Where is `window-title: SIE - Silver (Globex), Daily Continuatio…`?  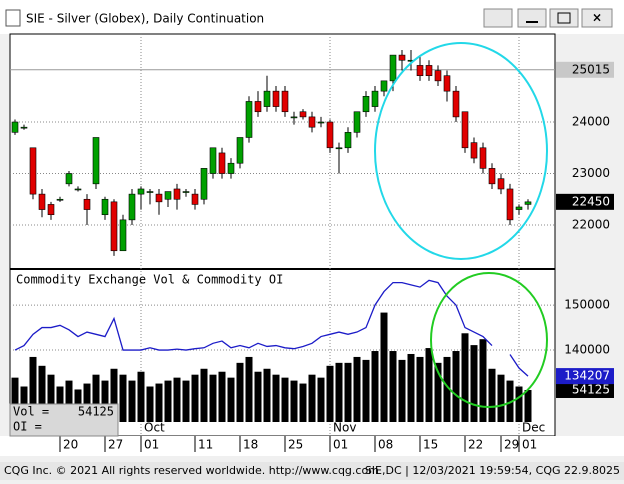 window-title: SIE - Silver (Globex), Daily Continuatio… is located at coordinates (145, 19).